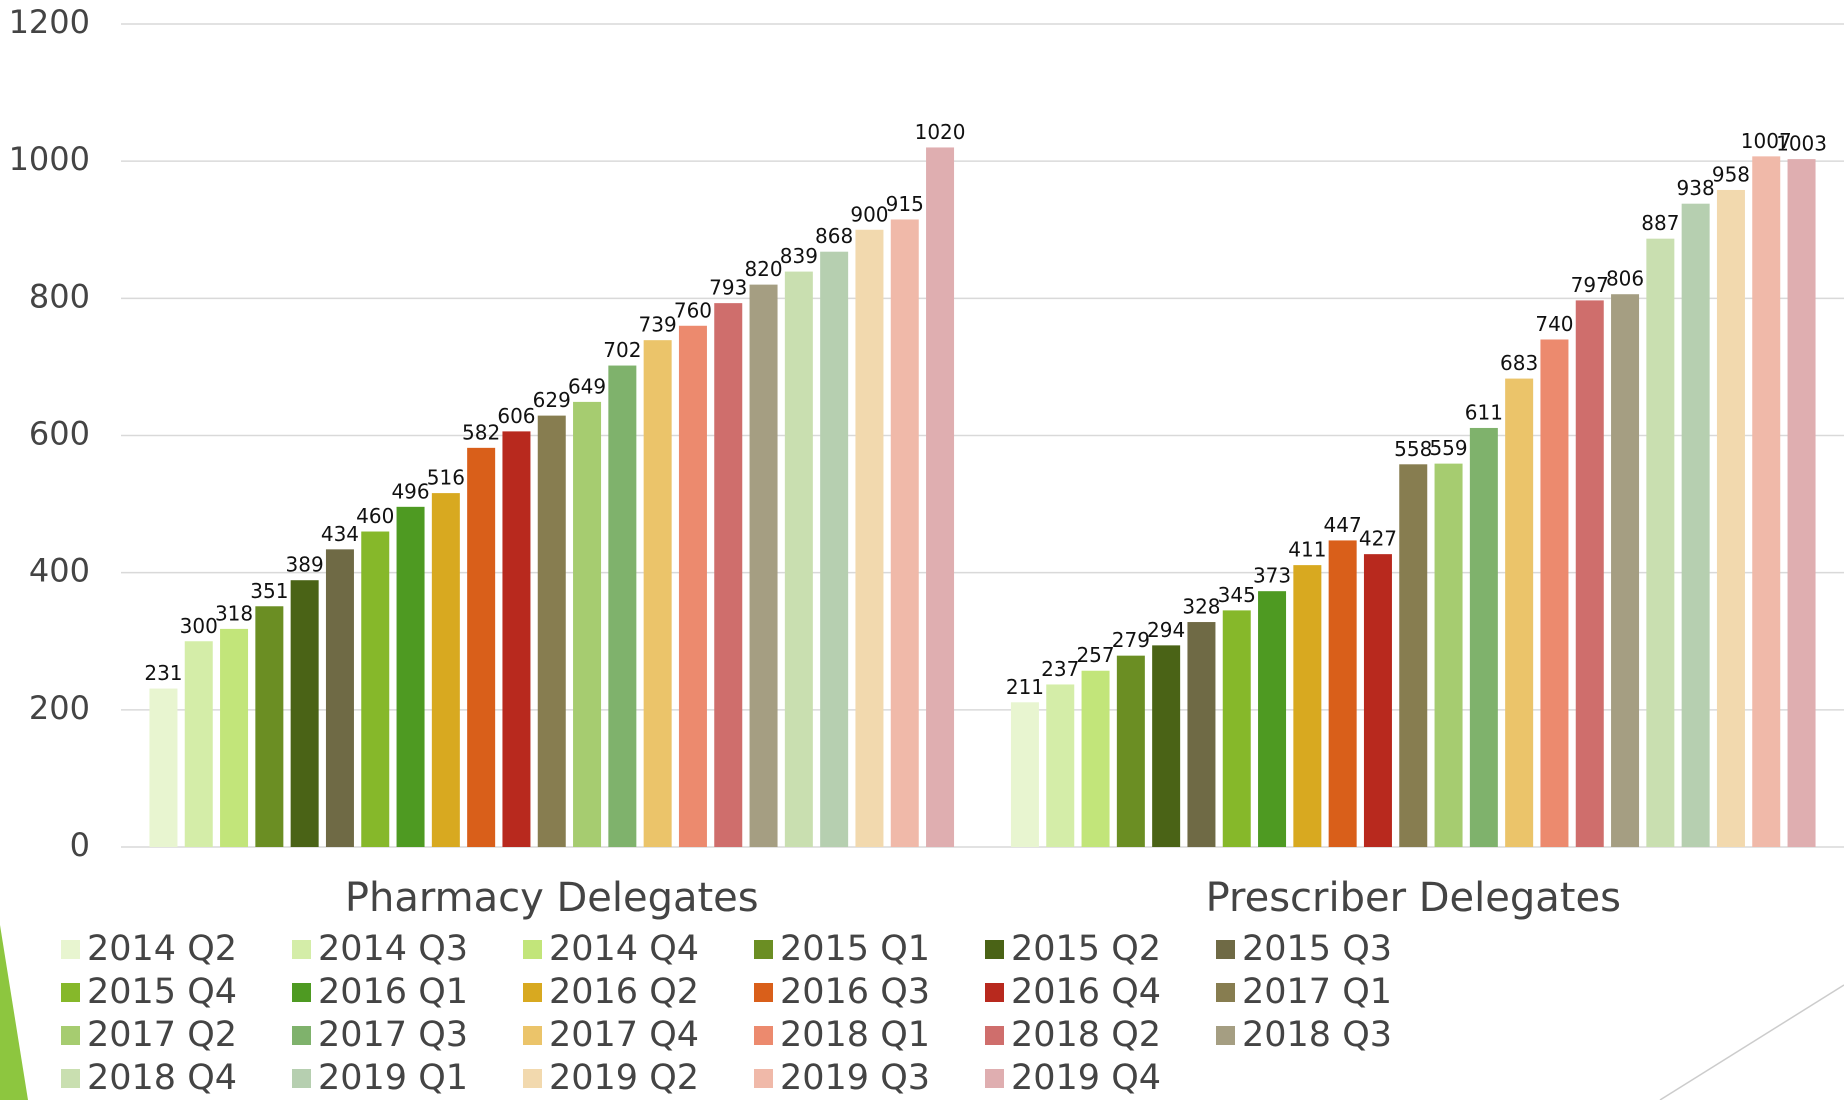 This screenshot has height=1100, width=1844. What do you see at coordinates (1554, 324) in the screenshot?
I see `data-label: 740` at bounding box center [1554, 324].